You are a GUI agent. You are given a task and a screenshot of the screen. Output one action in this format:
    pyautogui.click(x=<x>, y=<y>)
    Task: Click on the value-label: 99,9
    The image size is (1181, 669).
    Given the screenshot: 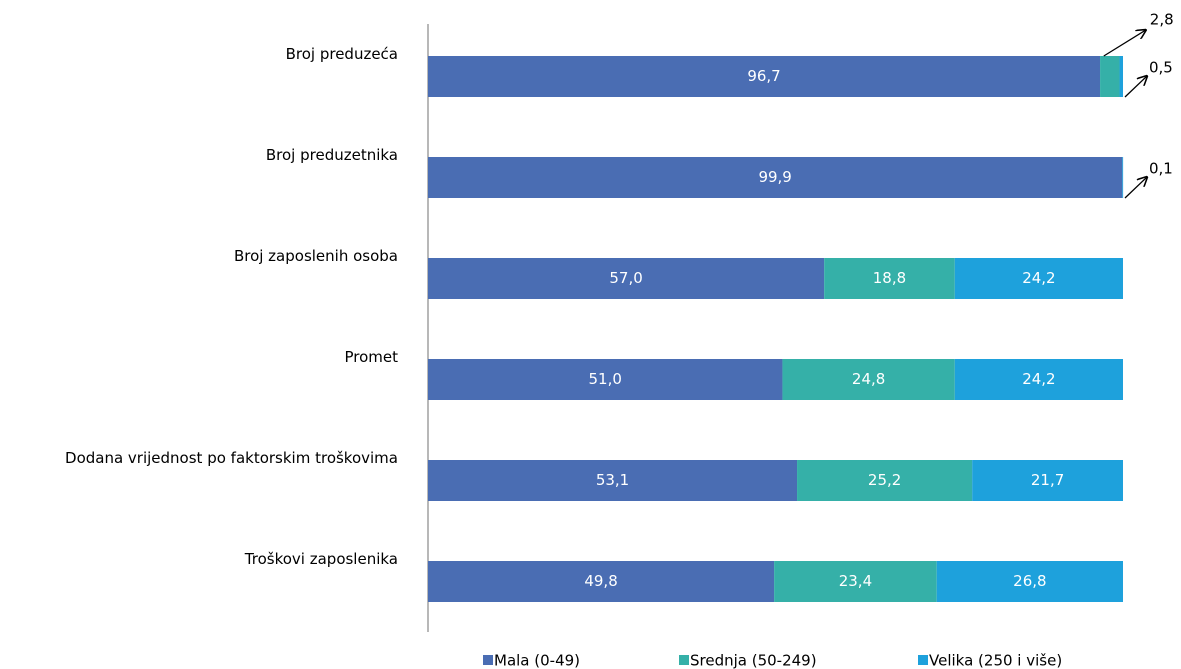 What is the action you would take?
    pyautogui.click(x=774, y=177)
    